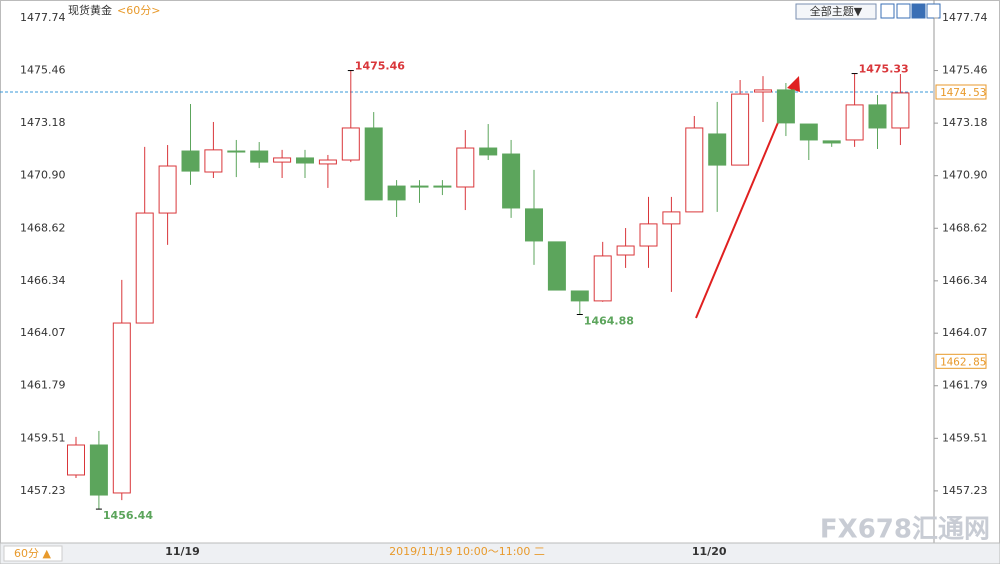 The image size is (1000, 568). I want to click on x-tick-label: 11/20, so click(709, 551).